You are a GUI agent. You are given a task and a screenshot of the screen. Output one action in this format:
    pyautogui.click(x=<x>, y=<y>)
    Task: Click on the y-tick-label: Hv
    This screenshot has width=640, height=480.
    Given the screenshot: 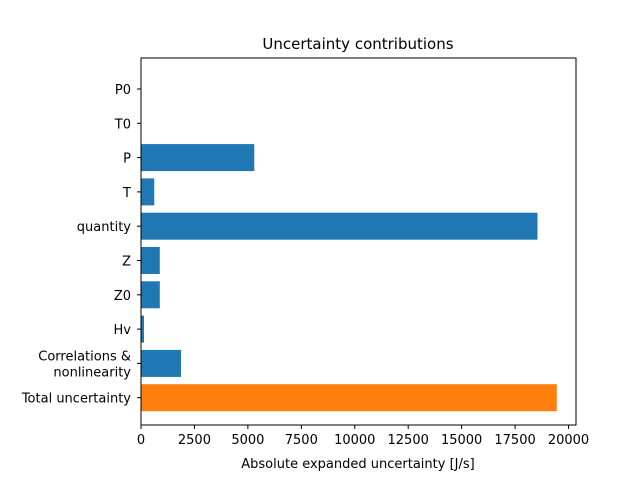 What is the action you would take?
    pyautogui.click(x=123, y=330)
    